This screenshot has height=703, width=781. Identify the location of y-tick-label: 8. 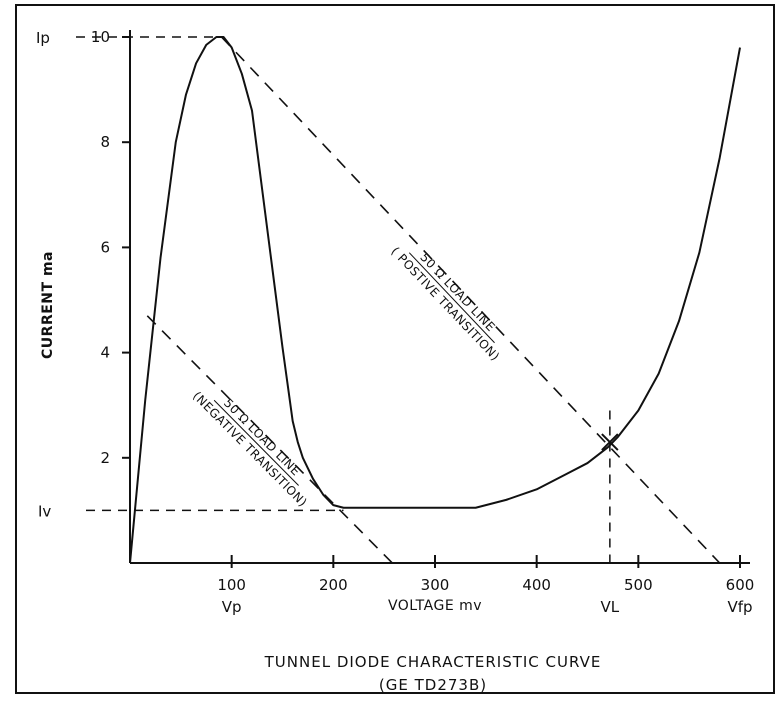
(105, 142).